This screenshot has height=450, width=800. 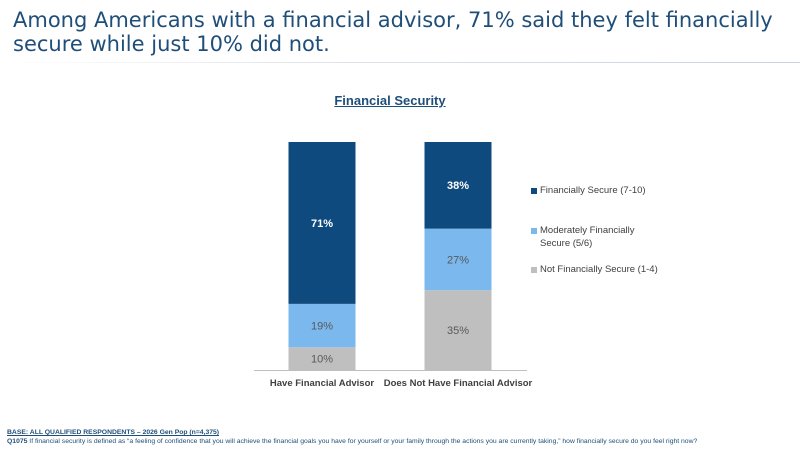 I want to click on data-label: 27%, so click(x=458, y=260).